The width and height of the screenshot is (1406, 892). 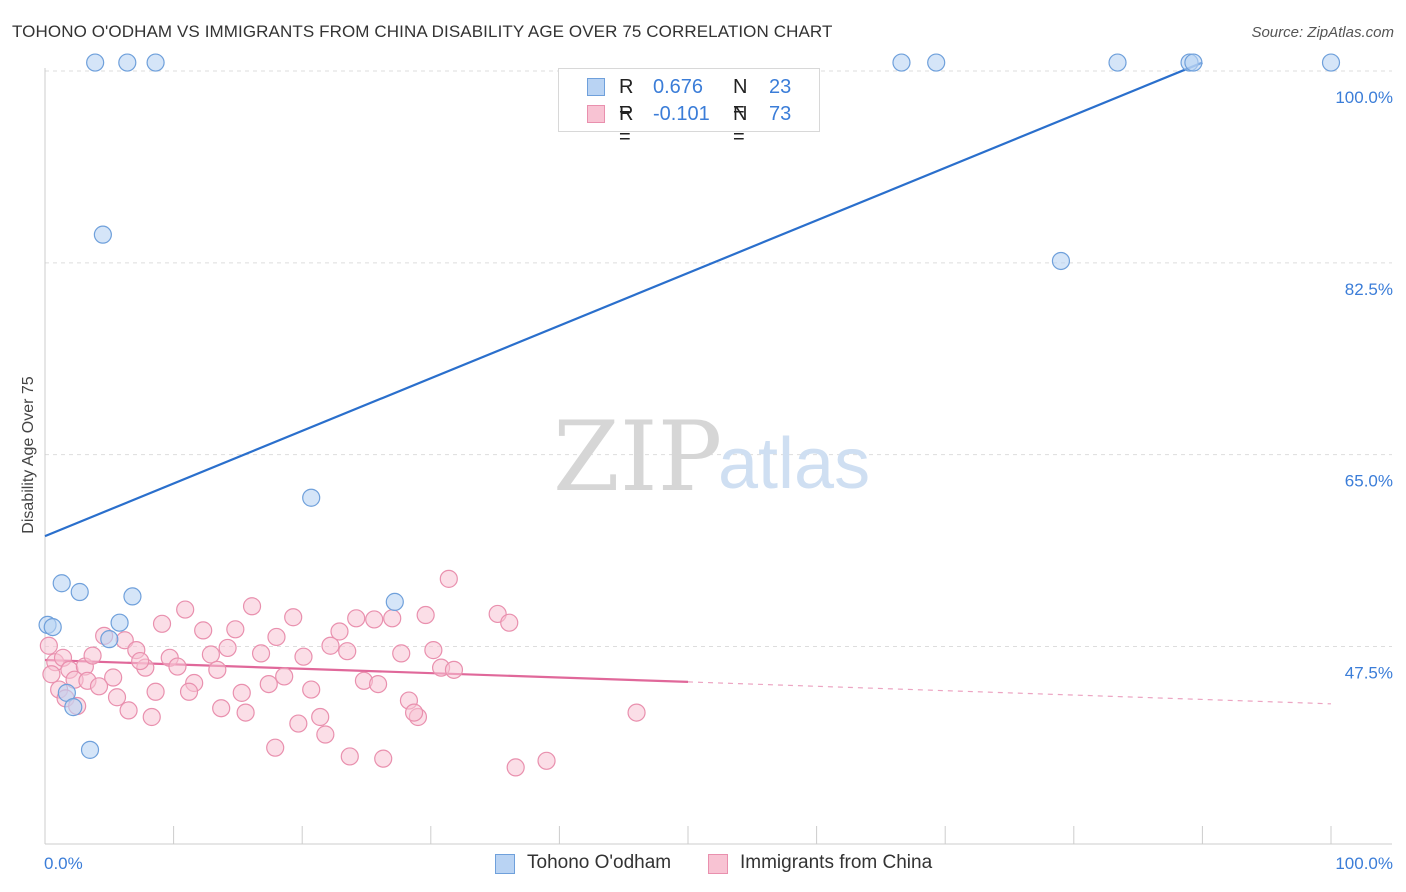 I want to click on y-axis-label: Disability Age Over 75, so click(x=28, y=455).